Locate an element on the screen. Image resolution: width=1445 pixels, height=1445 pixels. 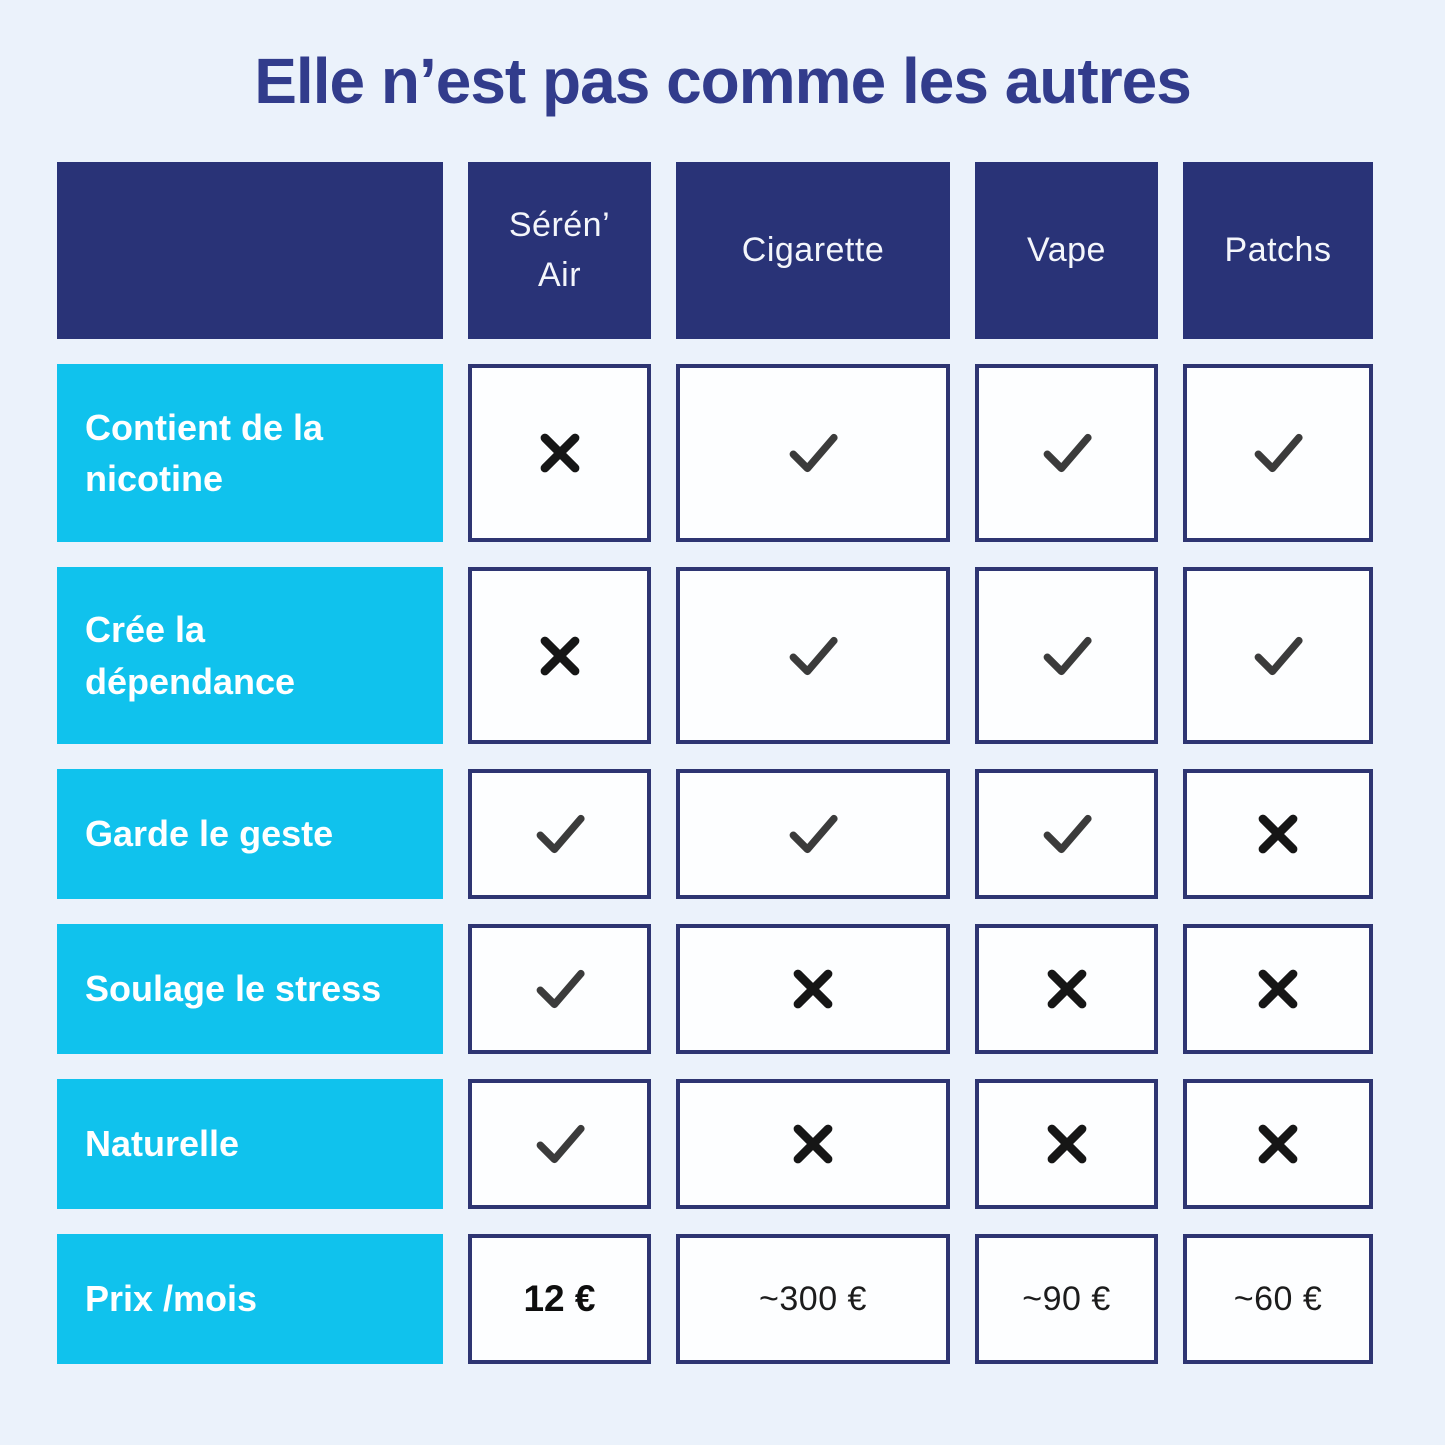
row-label-cell: Soulage le stress is located at coordinates (250, 989).